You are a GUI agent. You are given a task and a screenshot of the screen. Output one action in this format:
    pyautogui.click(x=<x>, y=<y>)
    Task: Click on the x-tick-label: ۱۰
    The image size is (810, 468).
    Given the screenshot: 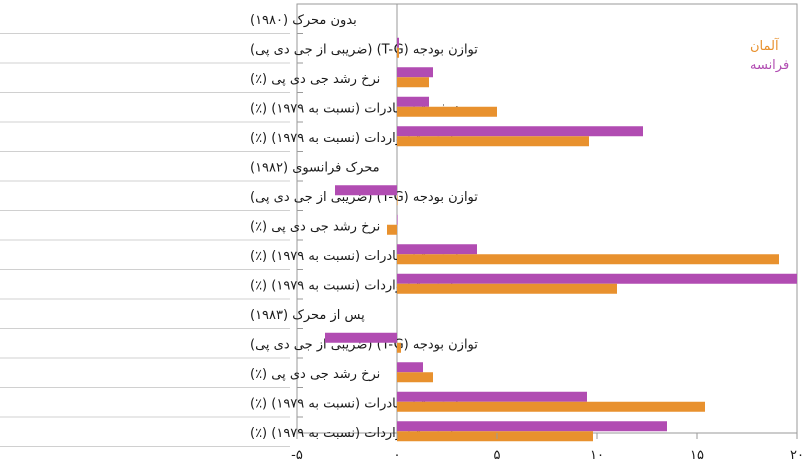 What is the action you would take?
    pyautogui.click(x=597, y=455)
    